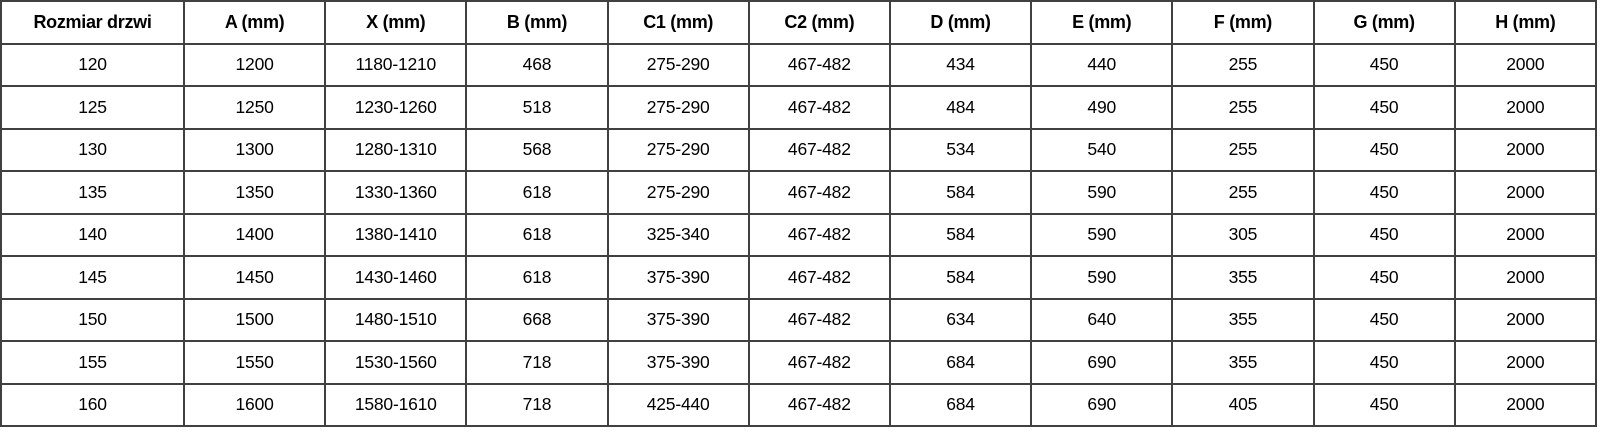 The height and width of the screenshot is (447, 1600). What do you see at coordinates (254, 64) in the screenshot?
I see `table-cell: 1200` at bounding box center [254, 64].